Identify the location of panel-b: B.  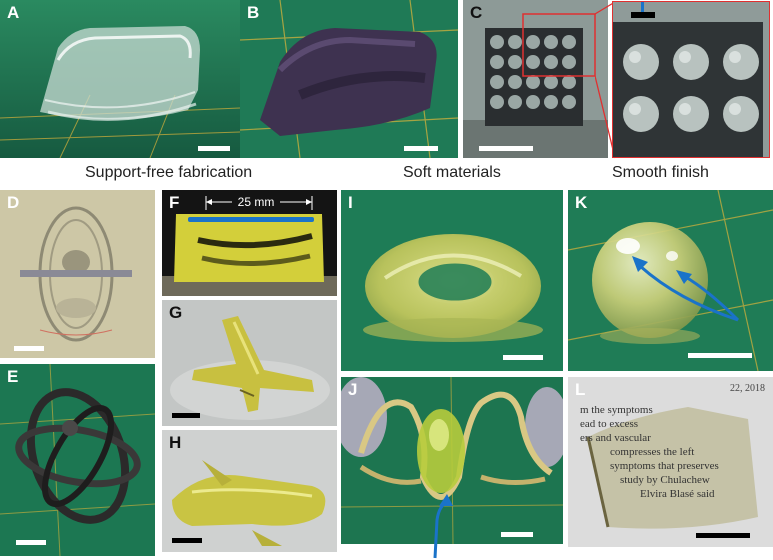
(349, 79).